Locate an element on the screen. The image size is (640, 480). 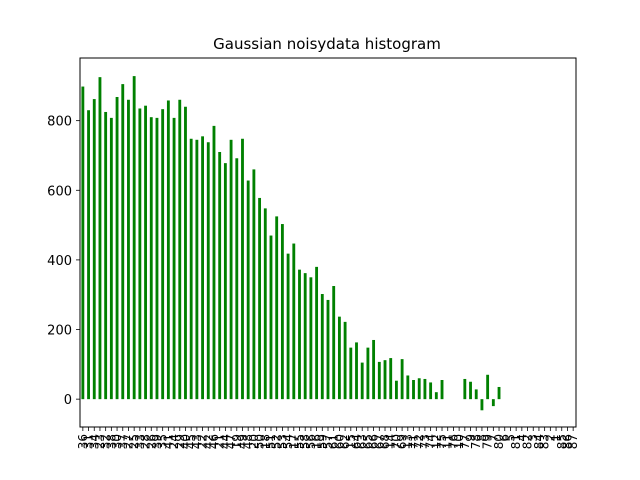
x-tick-label: 12 is located at coordinates (436, 441).